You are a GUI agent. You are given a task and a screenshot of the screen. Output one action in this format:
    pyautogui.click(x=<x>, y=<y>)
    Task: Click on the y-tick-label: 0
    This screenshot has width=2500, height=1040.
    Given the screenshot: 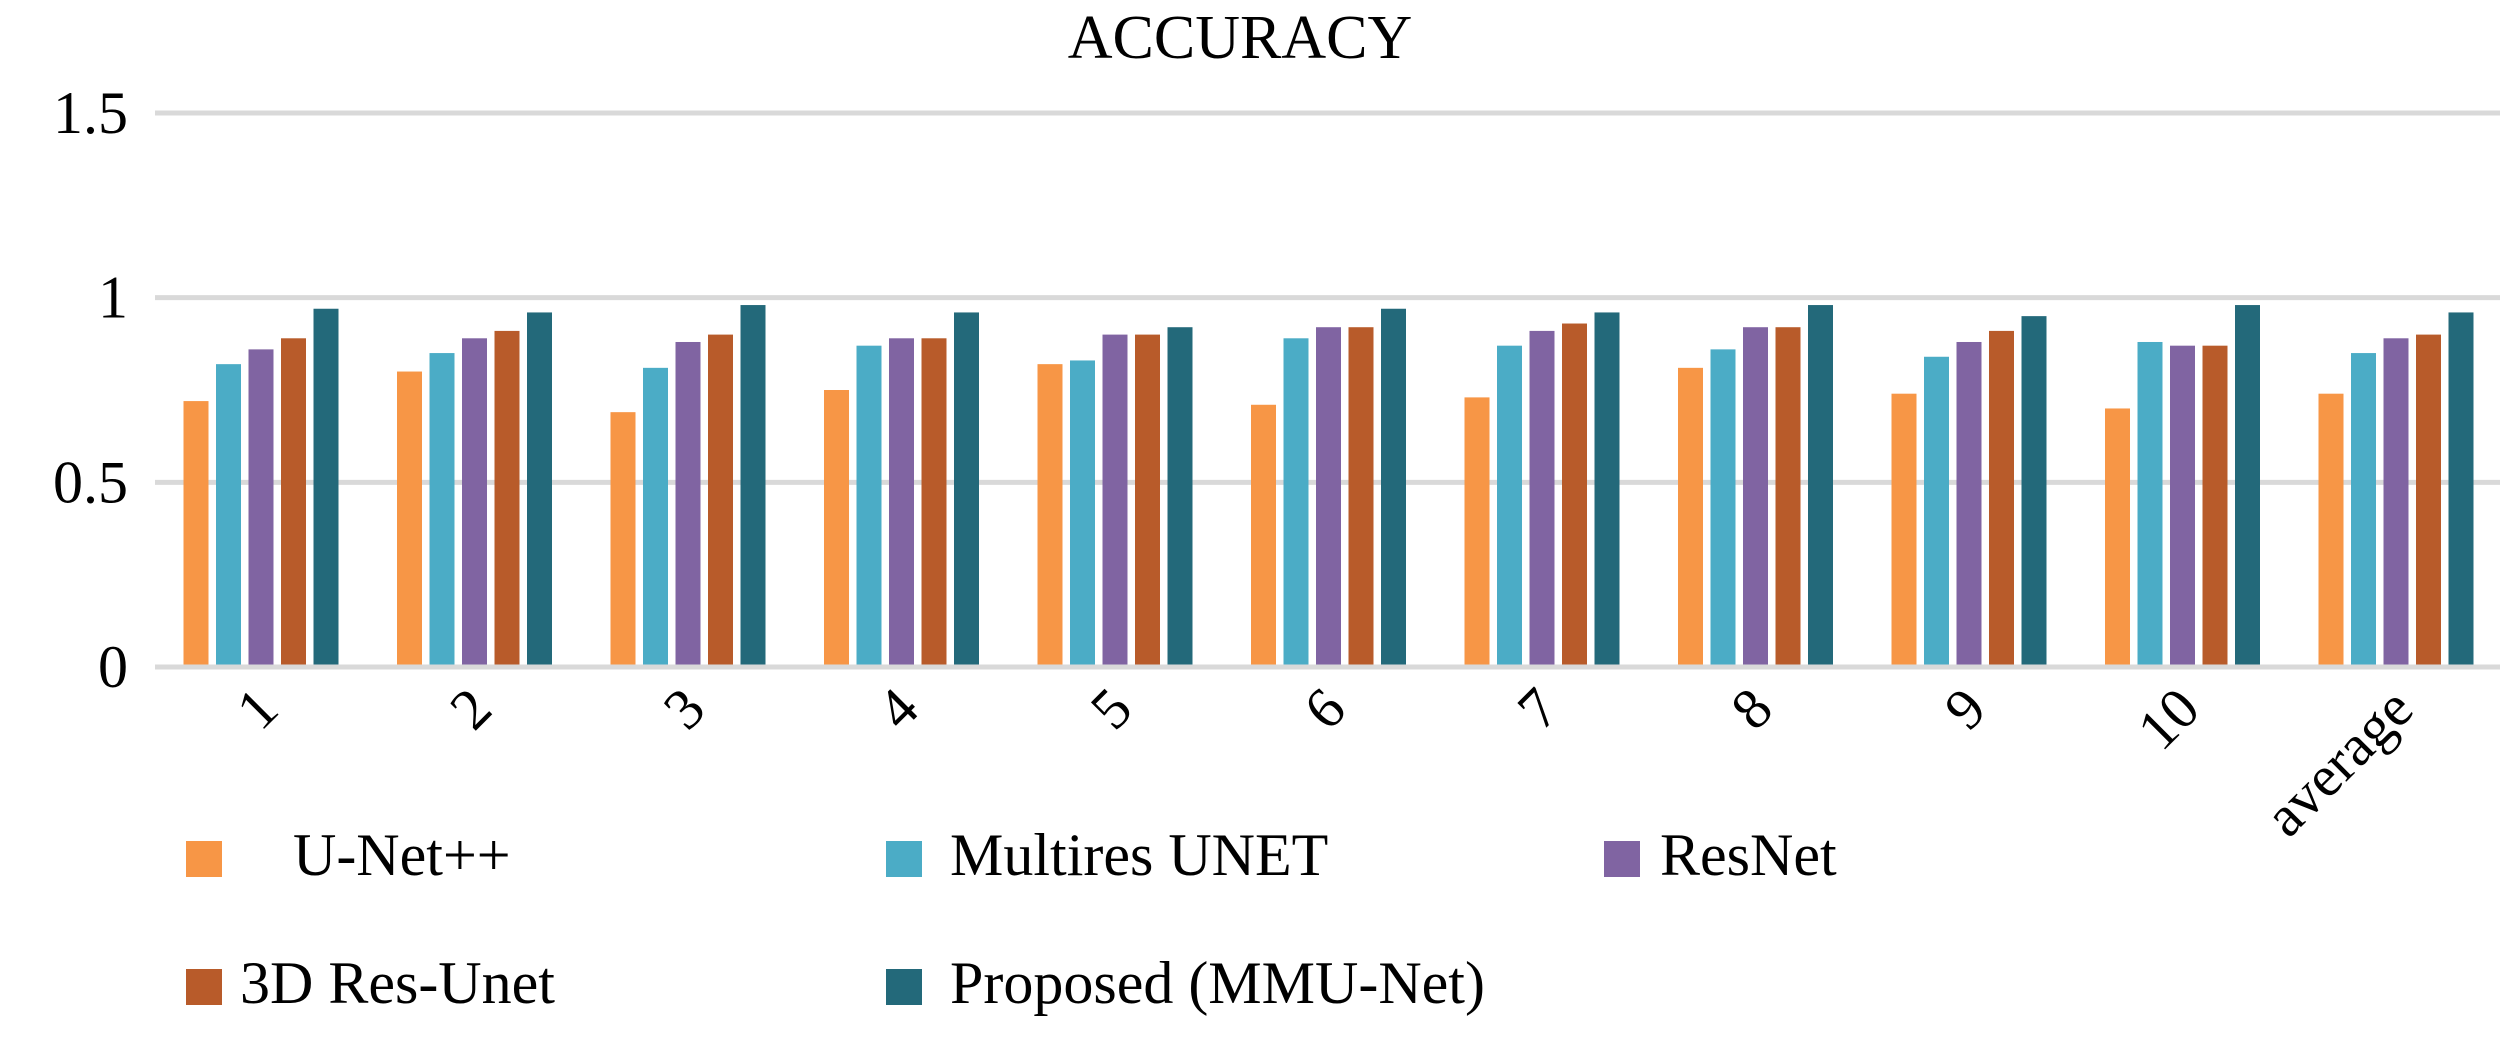 What is the action you would take?
    pyautogui.click(x=113, y=667)
    